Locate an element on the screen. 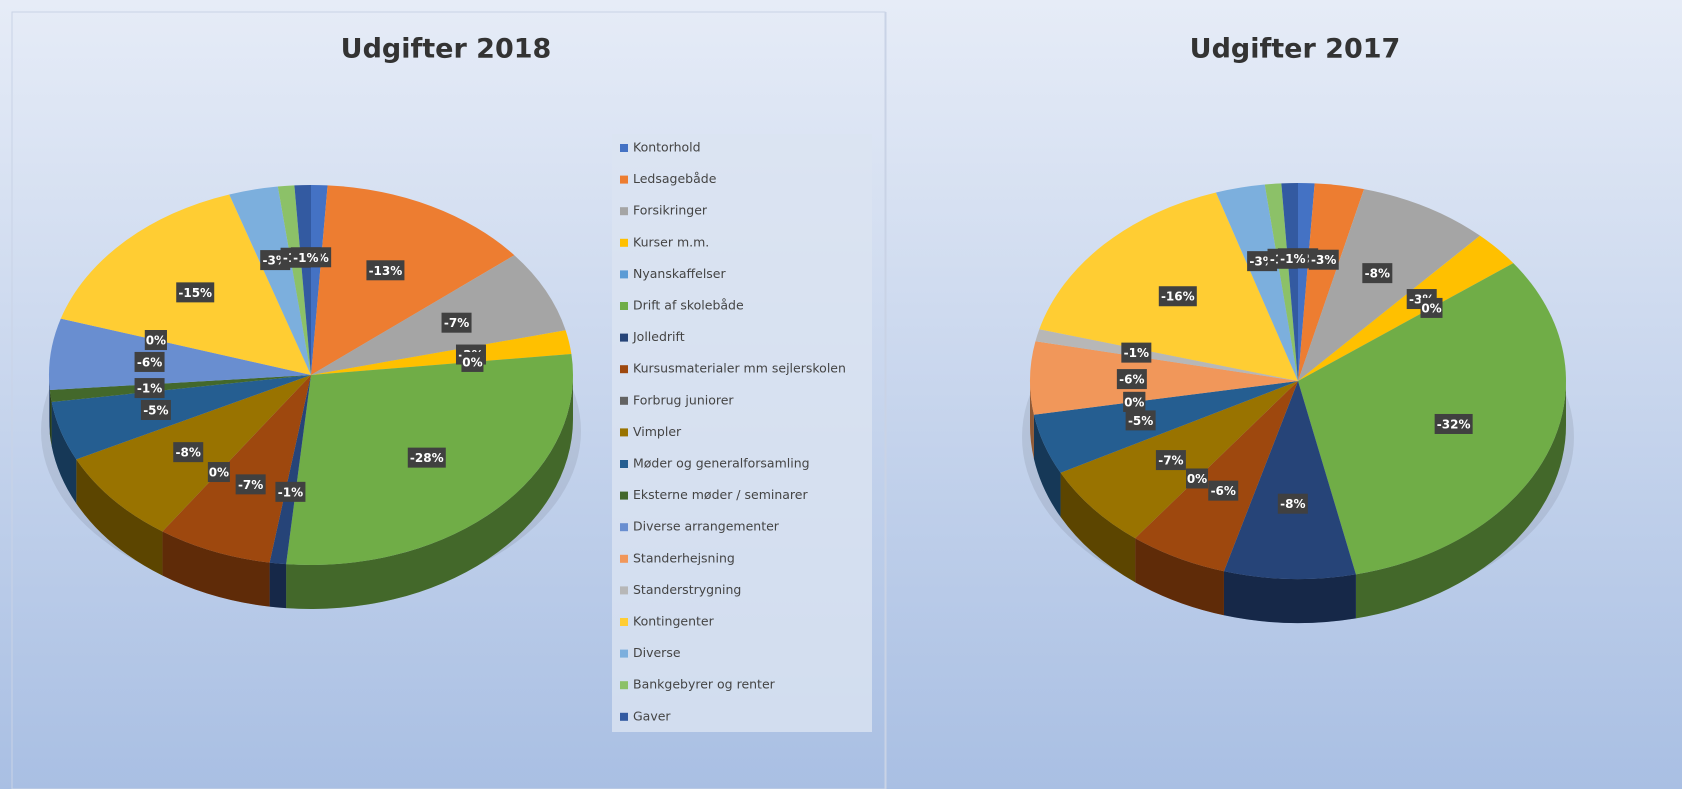 The height and width of the screenshot is (789, 1682). legend-label: Jolledrift is located at coordinates (658, 336).